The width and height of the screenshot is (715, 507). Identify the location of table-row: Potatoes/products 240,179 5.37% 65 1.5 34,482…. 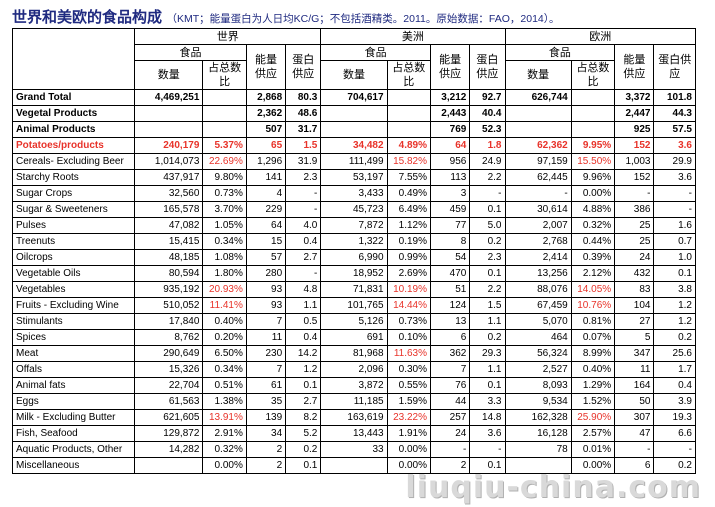
(353, 145).